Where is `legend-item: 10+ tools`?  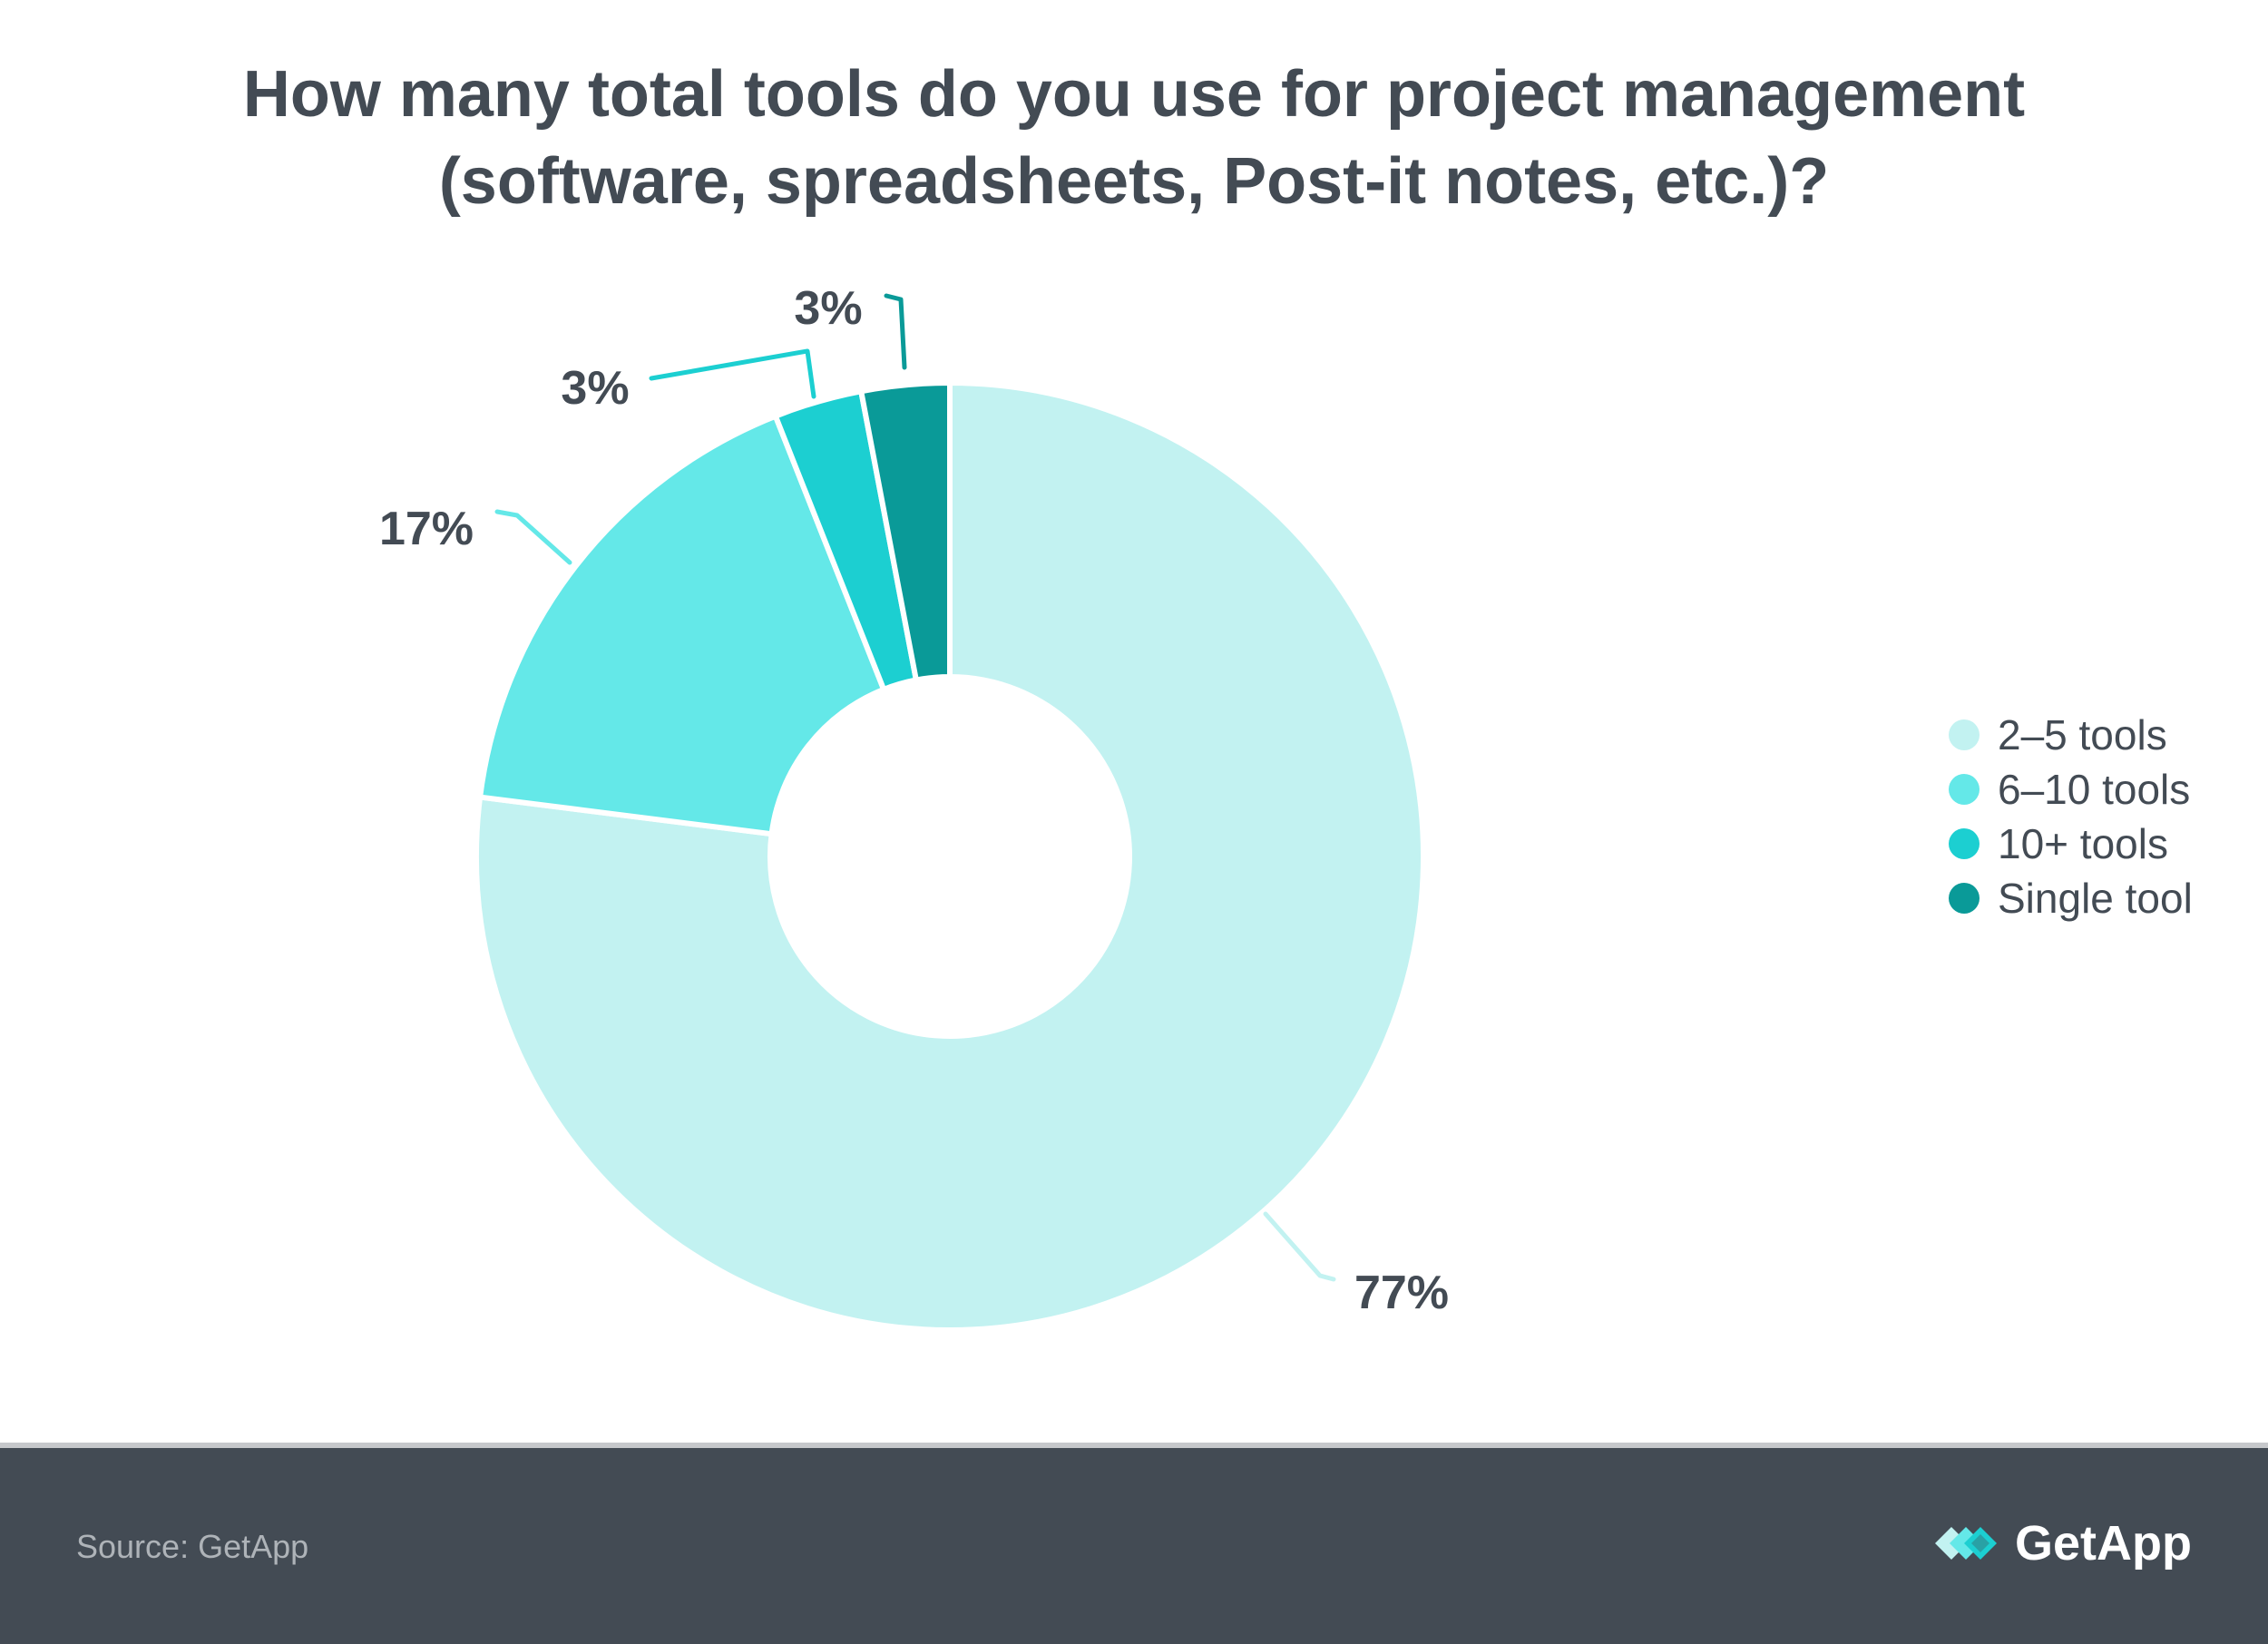
legend-item: 10+ tools is located at coordinates (2071, 844).